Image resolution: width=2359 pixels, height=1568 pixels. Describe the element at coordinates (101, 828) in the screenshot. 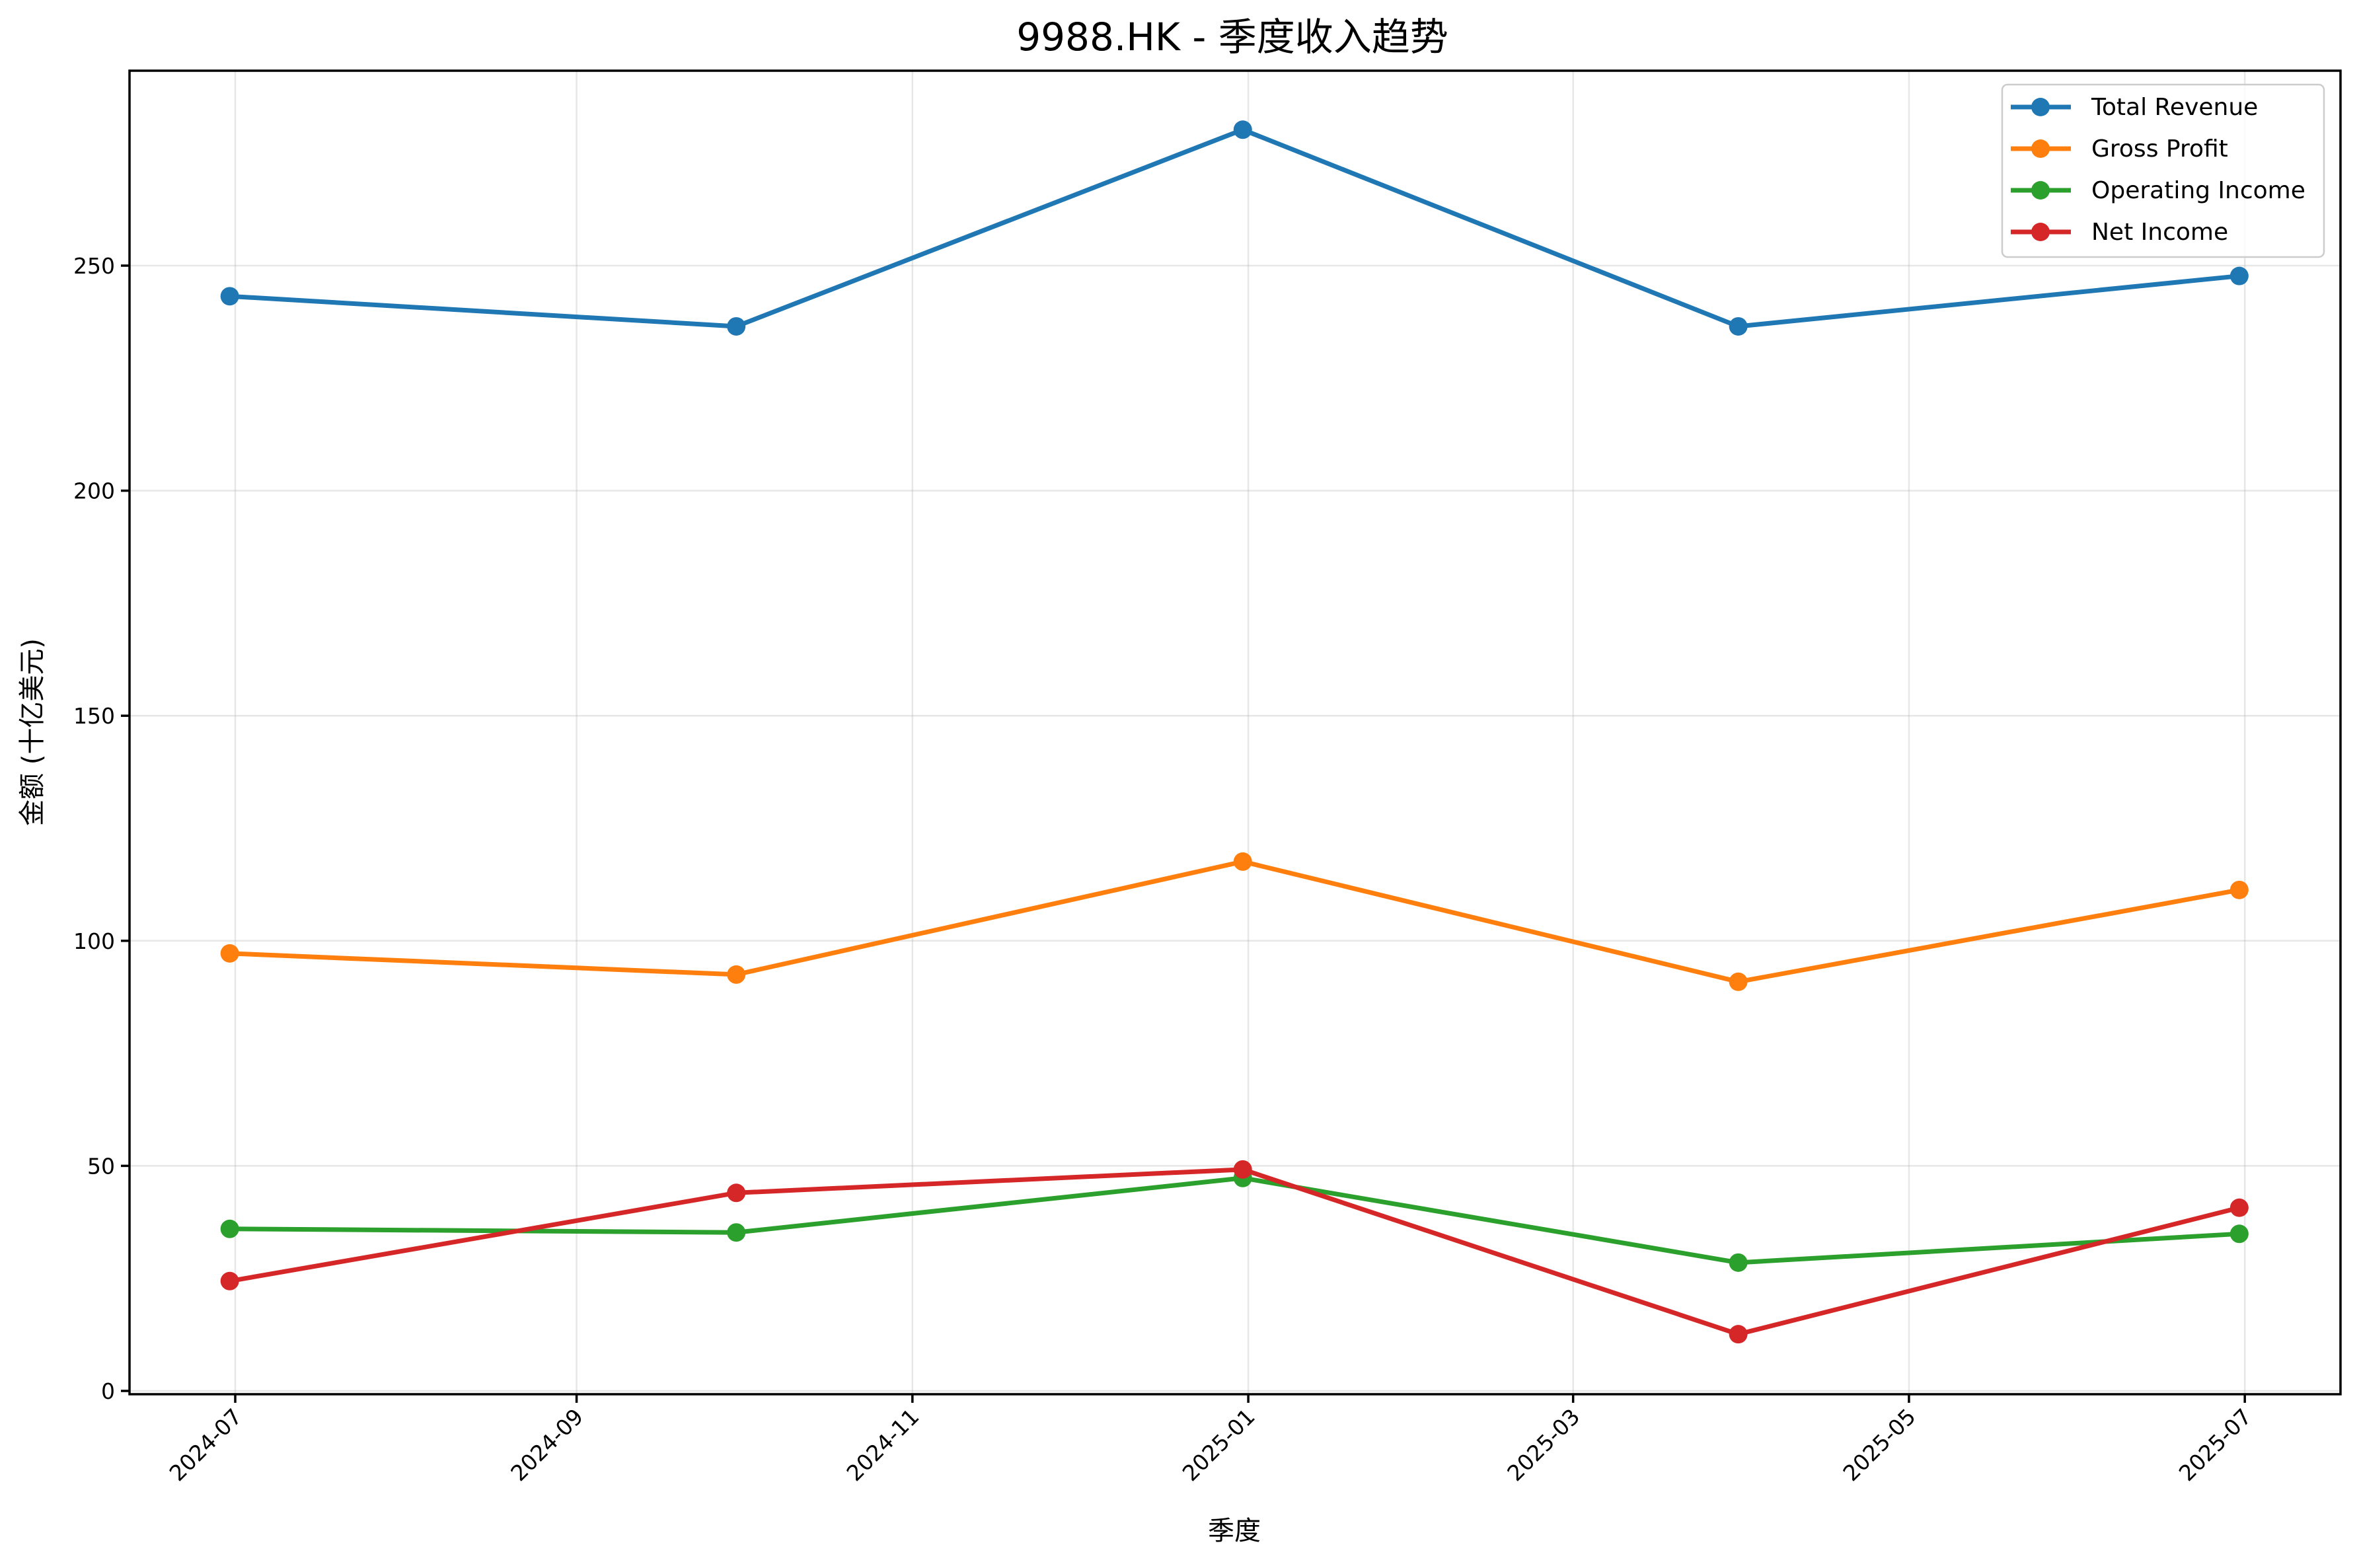

I see `y-axis-ticks: 0 50 100 150 200 250` at that location.